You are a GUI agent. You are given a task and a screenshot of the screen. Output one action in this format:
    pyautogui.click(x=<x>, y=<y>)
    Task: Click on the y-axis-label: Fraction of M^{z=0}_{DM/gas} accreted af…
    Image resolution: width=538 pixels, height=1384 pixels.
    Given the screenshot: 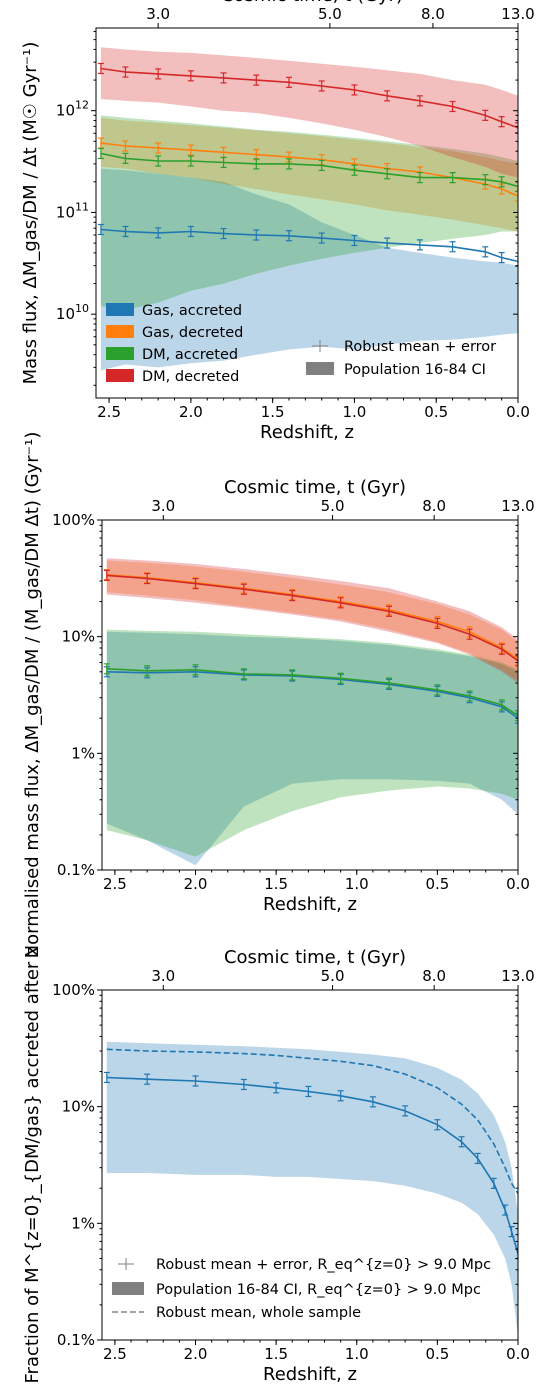 What is the action you would take?
    pyautogui.click(x=32, y=1165)
    